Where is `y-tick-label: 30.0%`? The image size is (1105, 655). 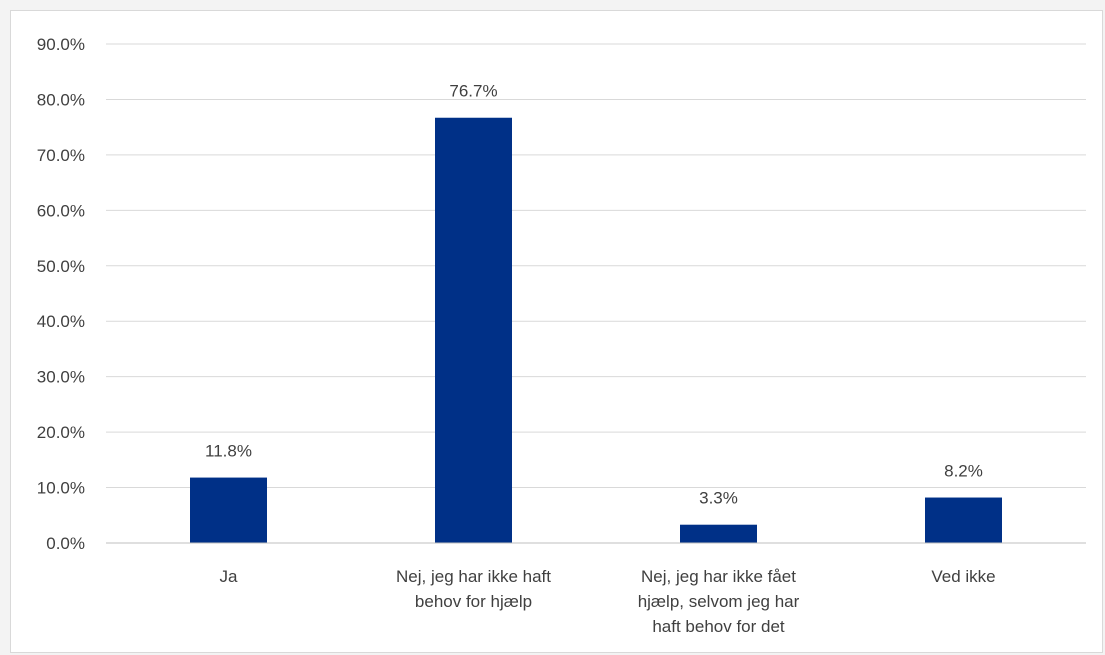 y-tick-label: 30.0% is located at coordinates (61, 377).